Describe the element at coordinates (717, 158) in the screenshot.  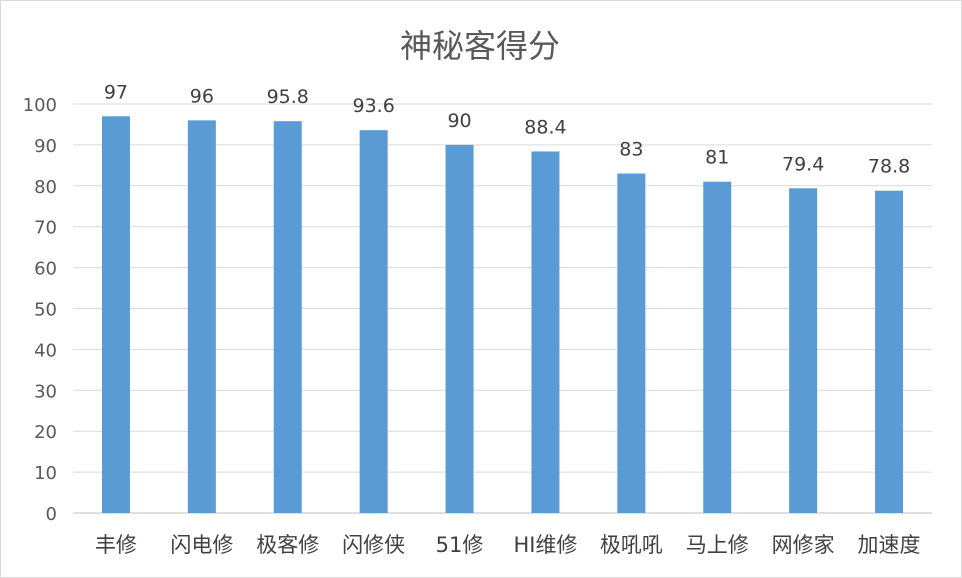
I see `data-label: 81` at that location.